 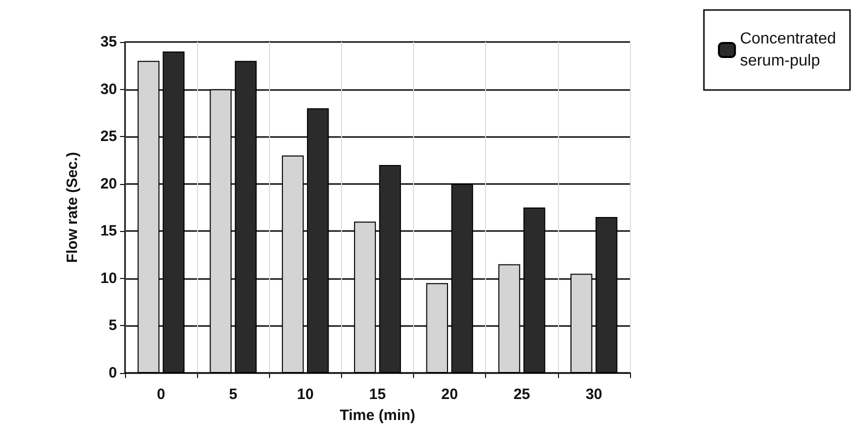 I want to click on y-tick-label: 25, so click(x=108, y=137).